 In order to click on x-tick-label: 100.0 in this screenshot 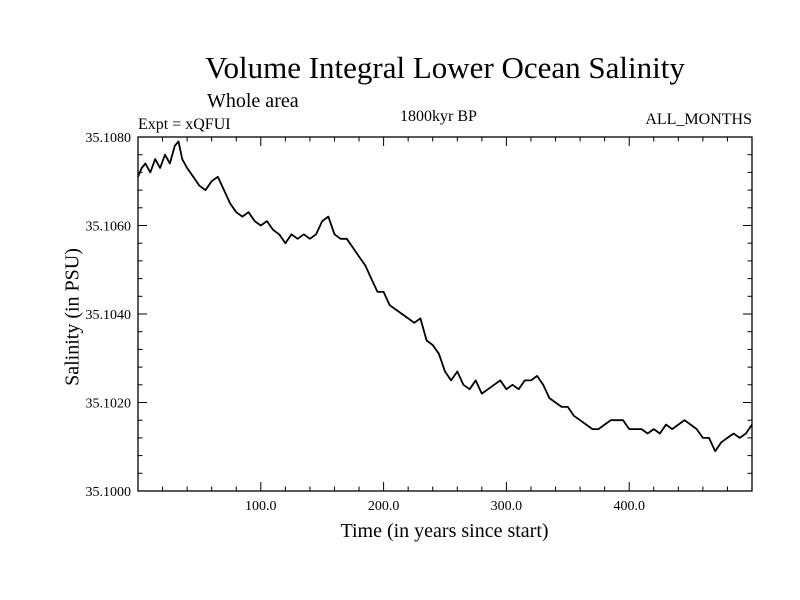, I will do `click(261, 506)`.